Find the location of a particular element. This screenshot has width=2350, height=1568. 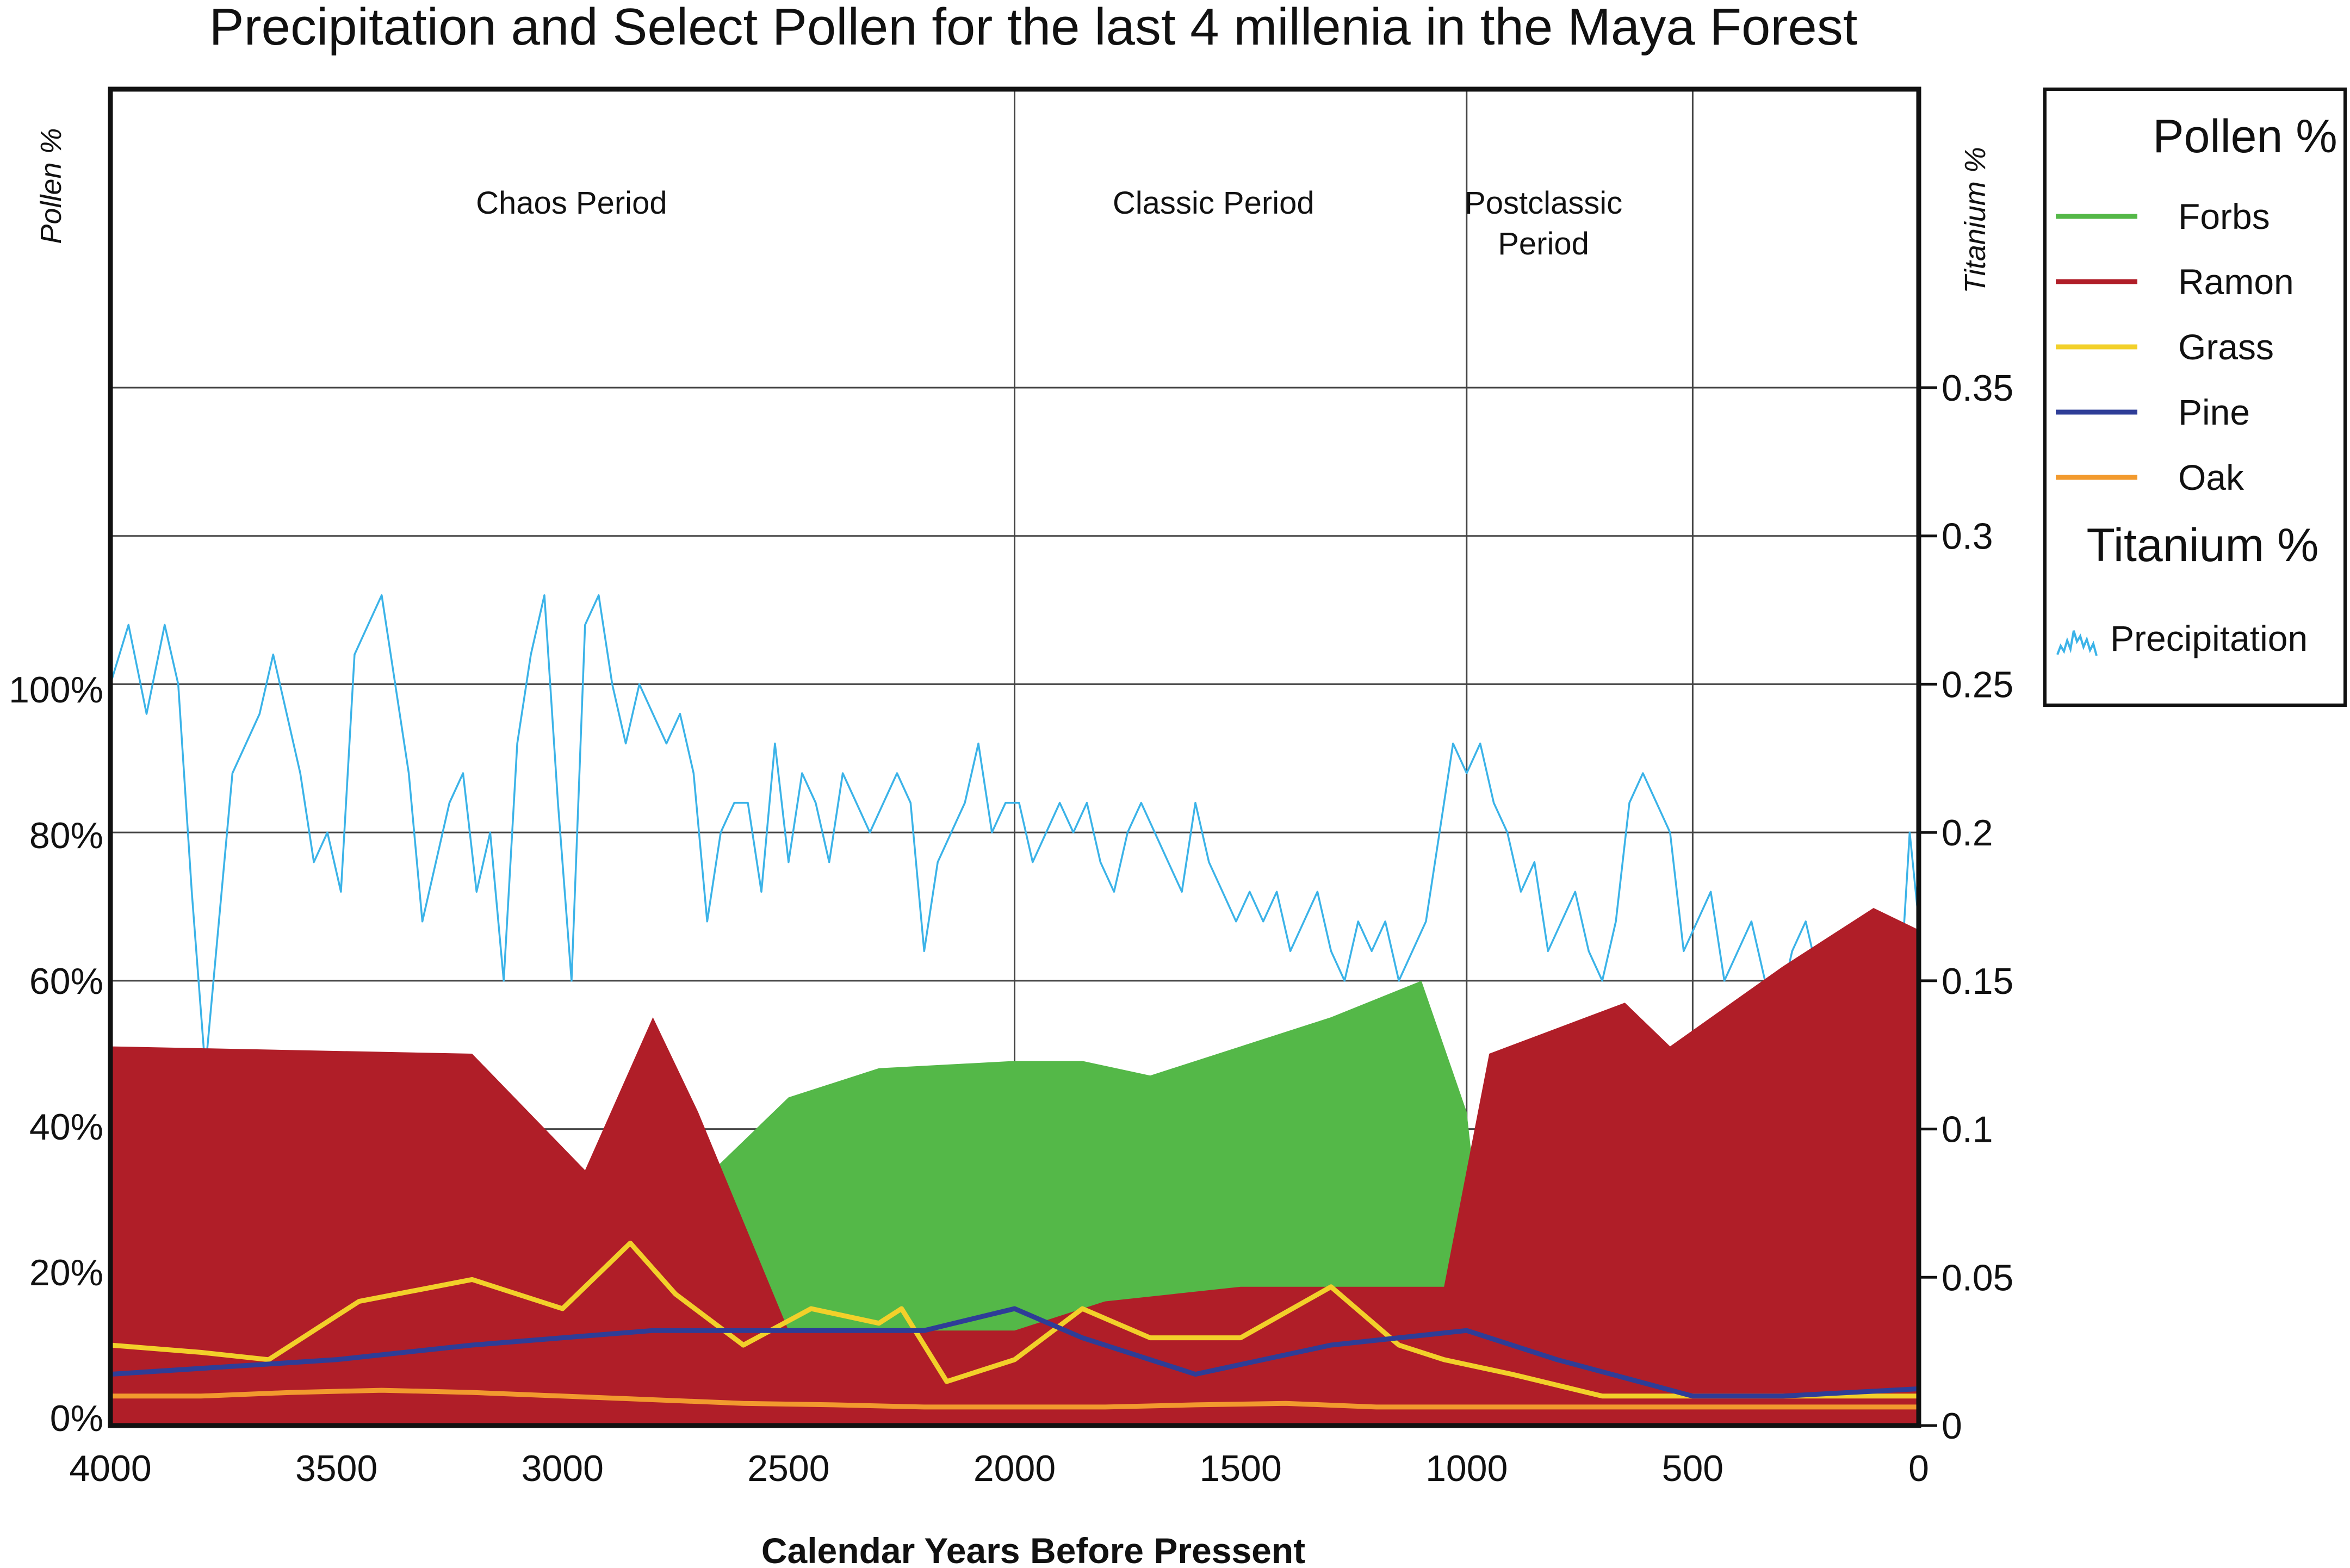

right-tick-label-0: 0 is located at coordinates (1952, 1426).